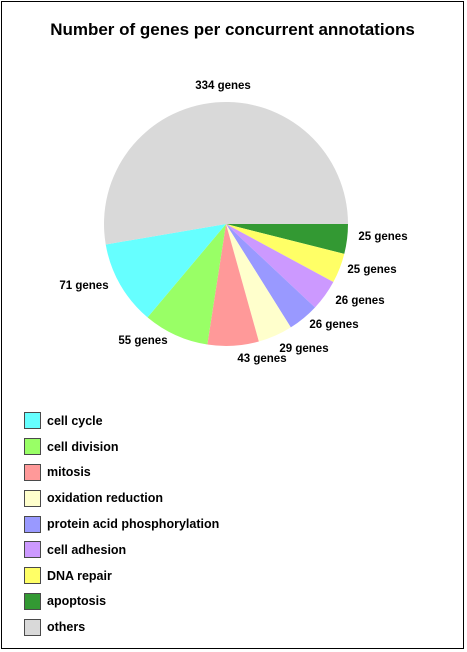 This screenshot has height=652, width=467. Describe the element at coordinates (382, 237) in the screenshot. I see `slice-label-apoptosis: 25 genes` at that location.